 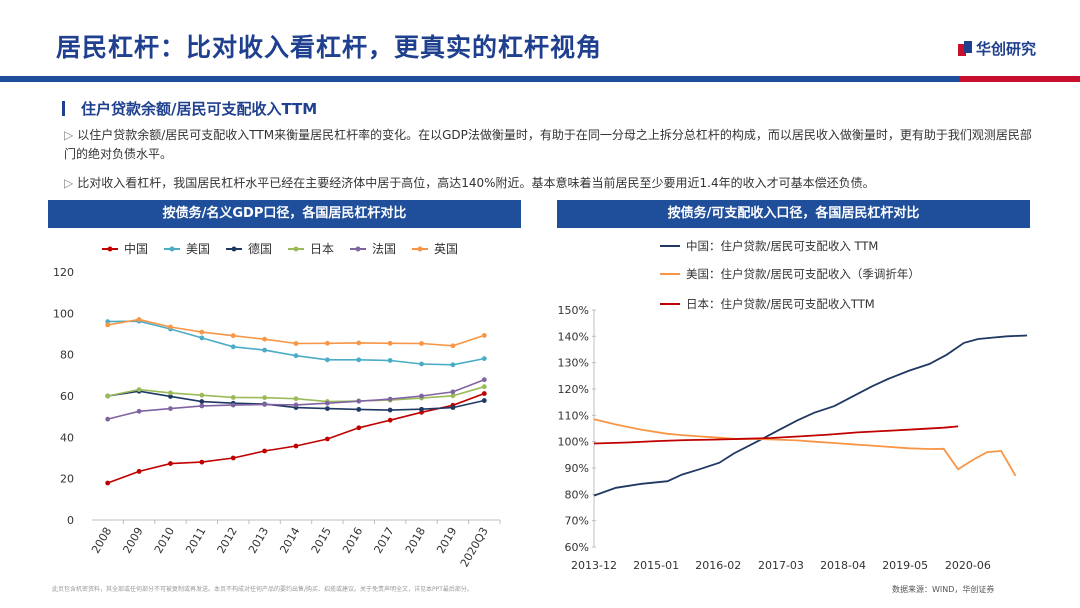 What do you see at coordinates (67, 355) in the screenshot?
I see `y-tick-label: 80` at bounding box center [67, 355].